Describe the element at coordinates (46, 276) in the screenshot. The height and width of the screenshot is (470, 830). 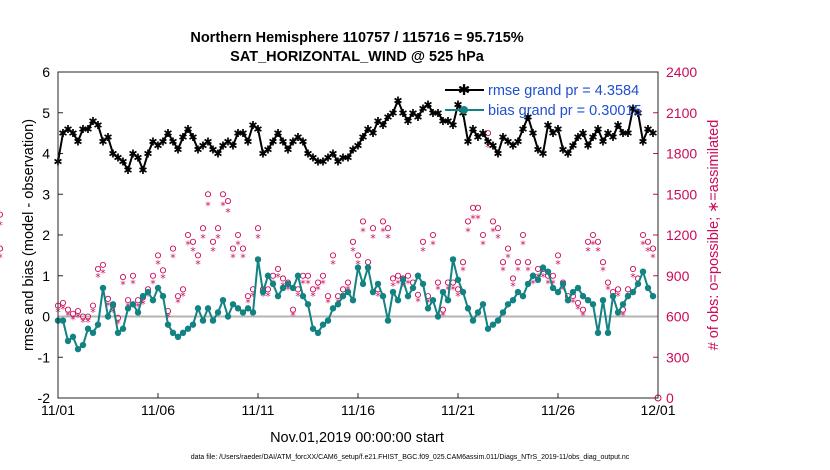
I see `left-tick-label: 1` at that location.